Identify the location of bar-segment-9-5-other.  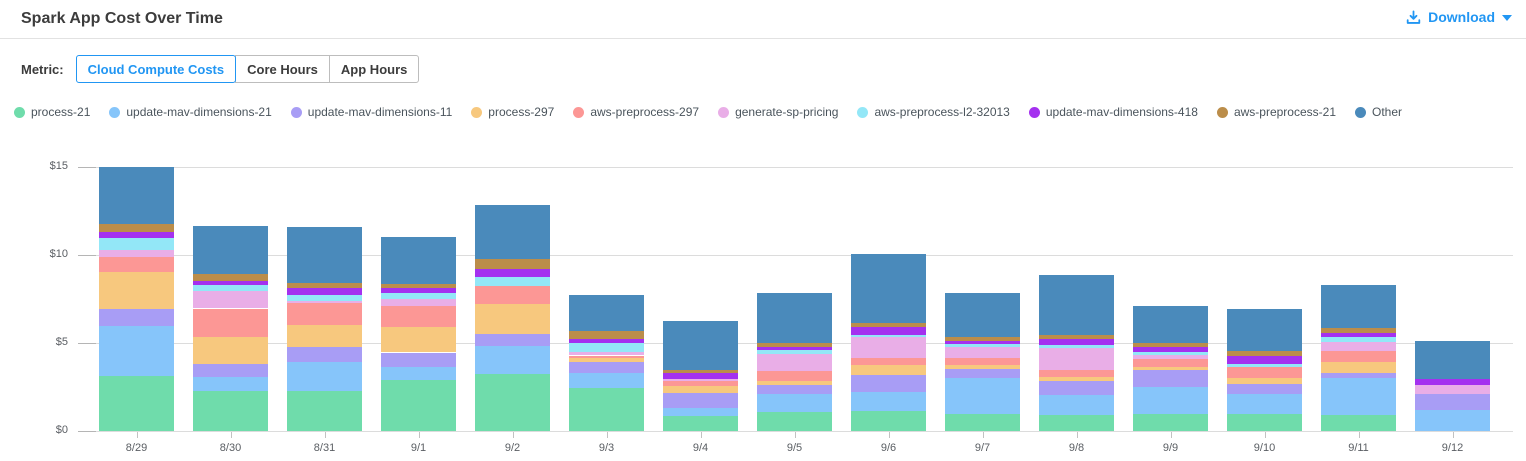
(794, 317).